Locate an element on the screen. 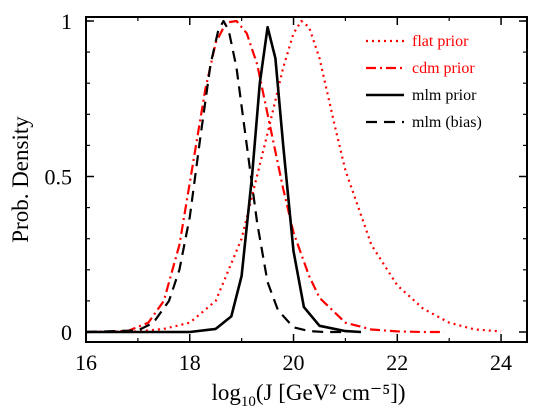 Image resolution: width=535 pixels, height=414 pixels. legend: flat prior cdm prior mlm prior mlm (bias) is located at coordinates (424, 82).